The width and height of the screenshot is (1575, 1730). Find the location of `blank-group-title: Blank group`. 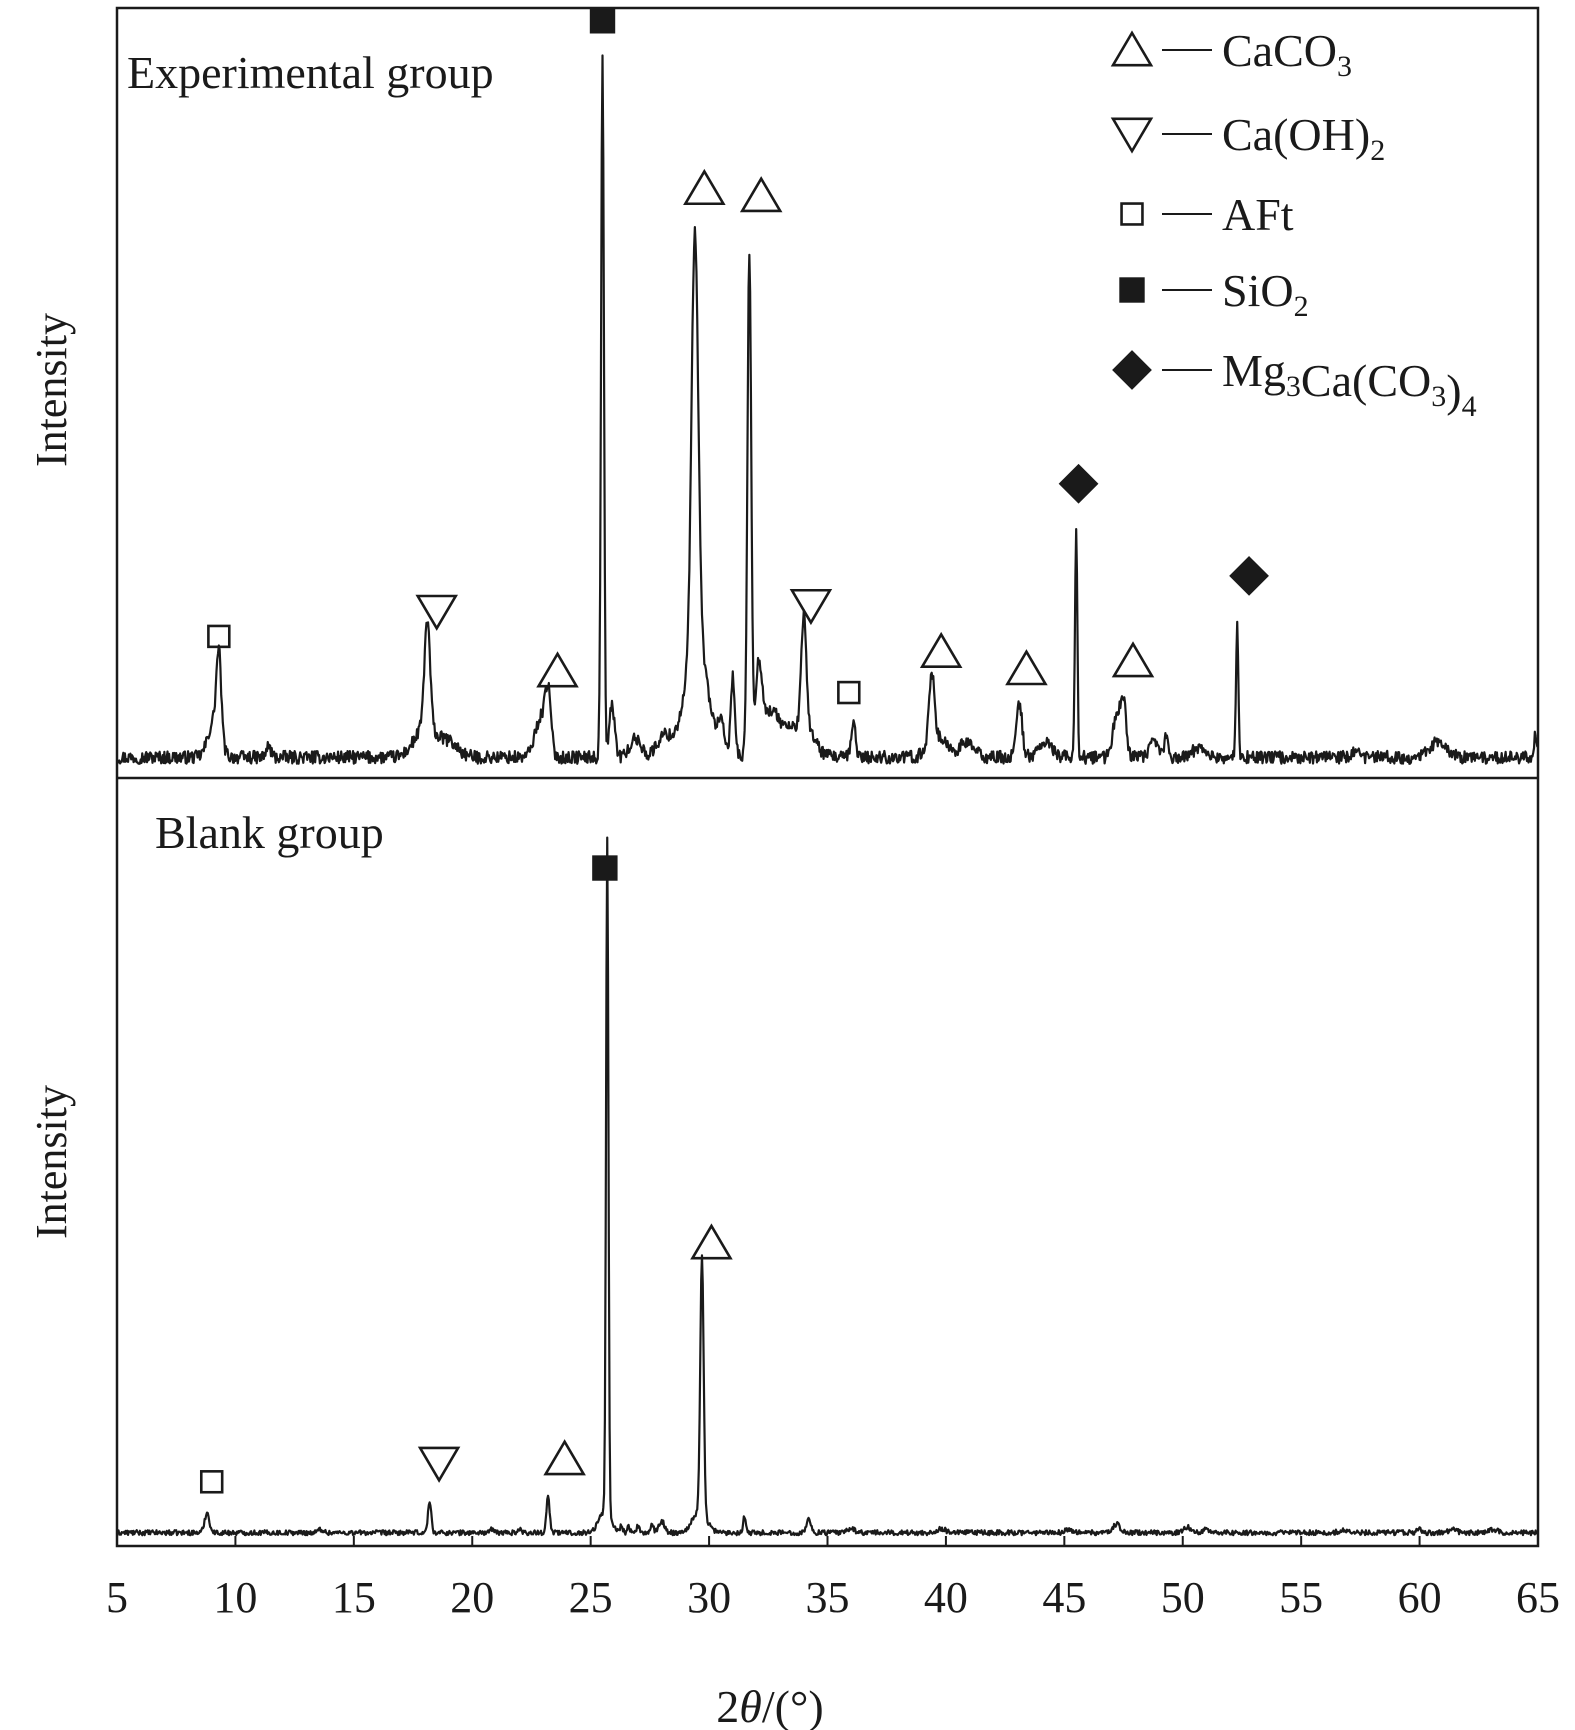

blank-group-title: Blank group is located at coordinates (269, 832).